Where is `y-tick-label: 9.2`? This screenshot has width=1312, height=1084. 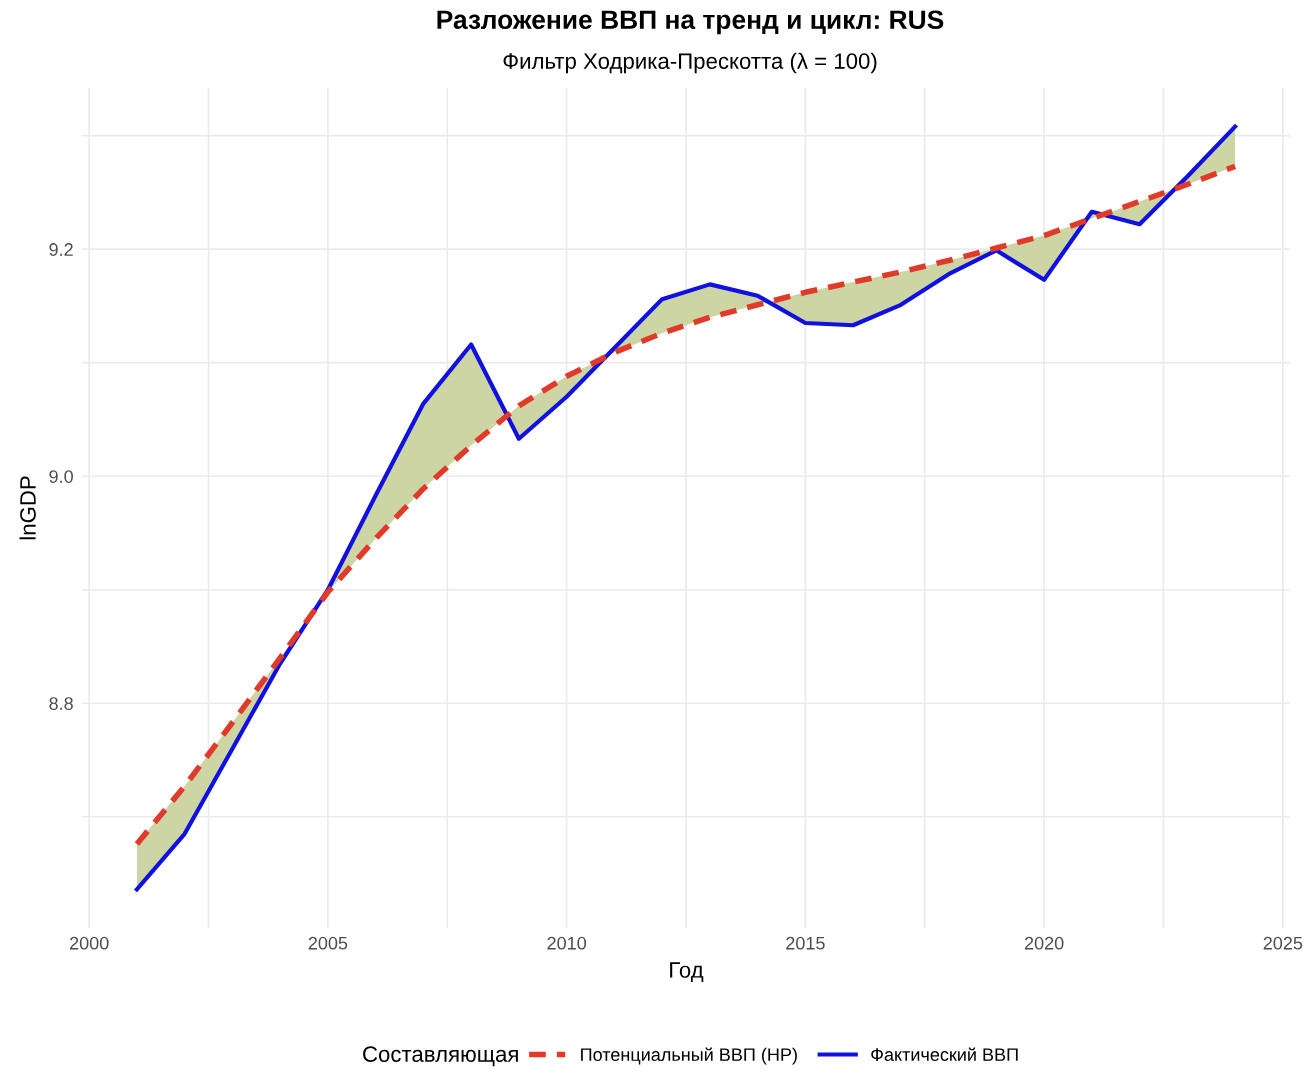
y-tick-label: 9.2 is located at coordinates (61, 249).